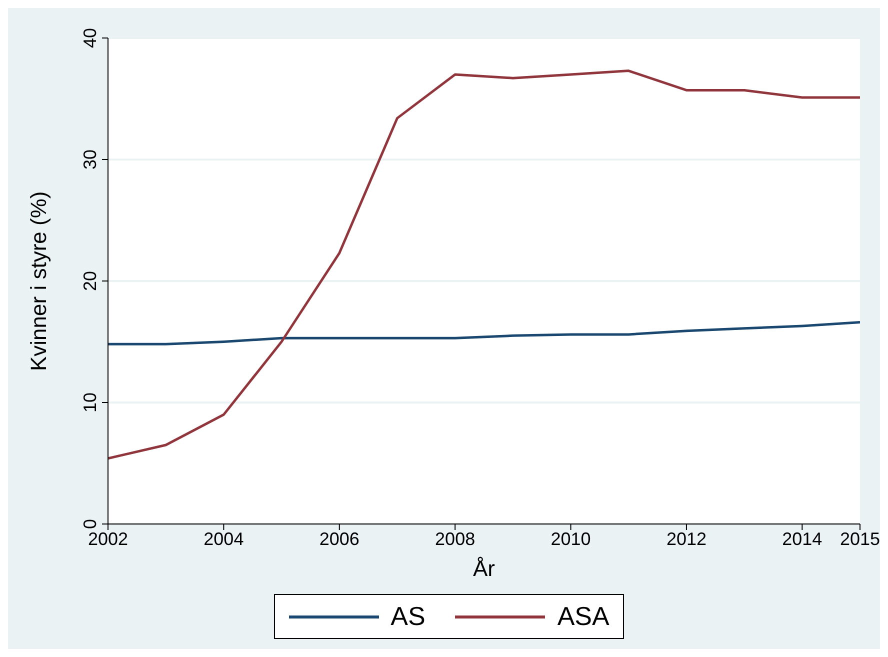 This screenshot has height=657, width=888. What do you see at coordinates (570, 538) in the screenshot?
I see `x-tick-label: 2010` at bounding box center [570, 538].